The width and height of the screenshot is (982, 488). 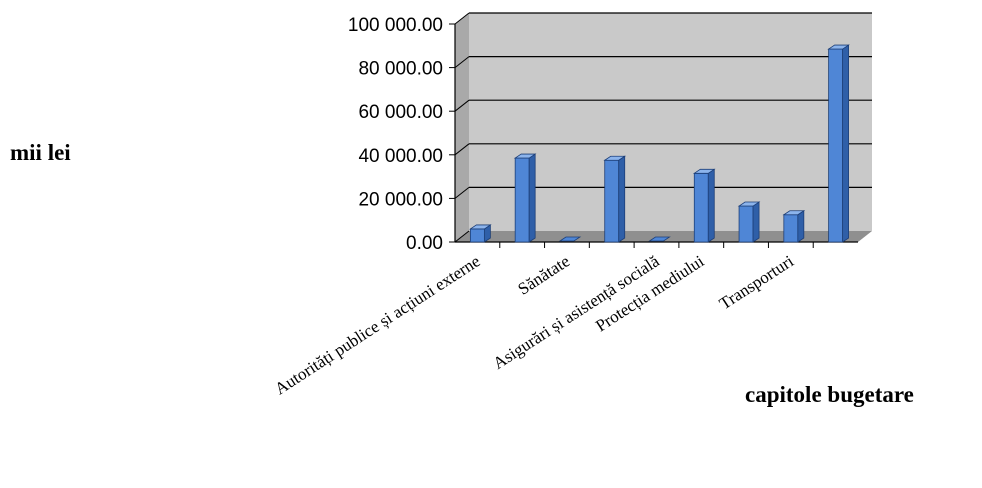 I want to click on y-tick-label: 60 000.00, so click(x=400, y=112).